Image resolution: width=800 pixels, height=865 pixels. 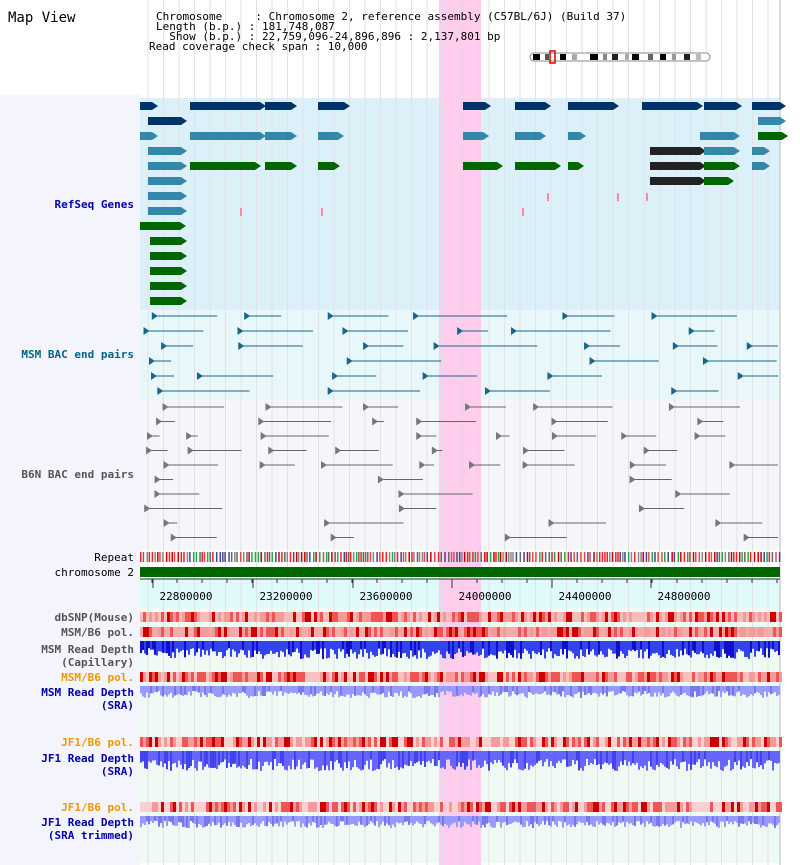 I want to click on msm-bac-label: MSM BAC end pairs, so click(x=77, y=354).